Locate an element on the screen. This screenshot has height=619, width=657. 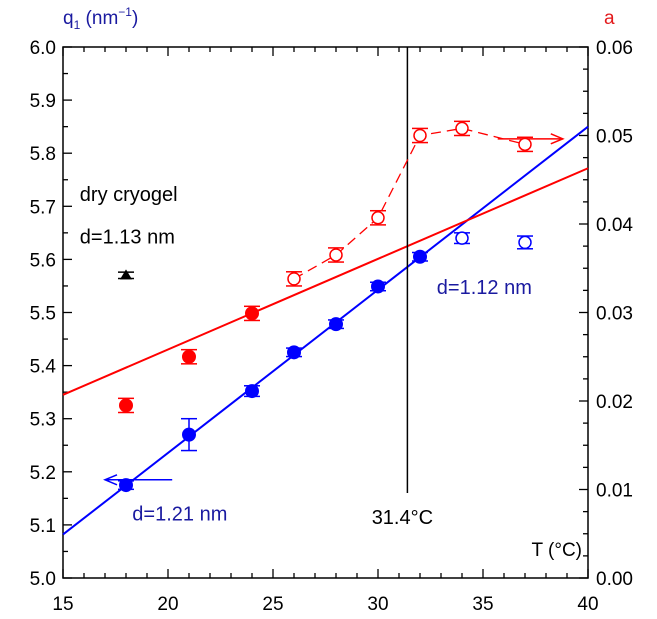
data-point-triangle is located at coordinates (126, 274).